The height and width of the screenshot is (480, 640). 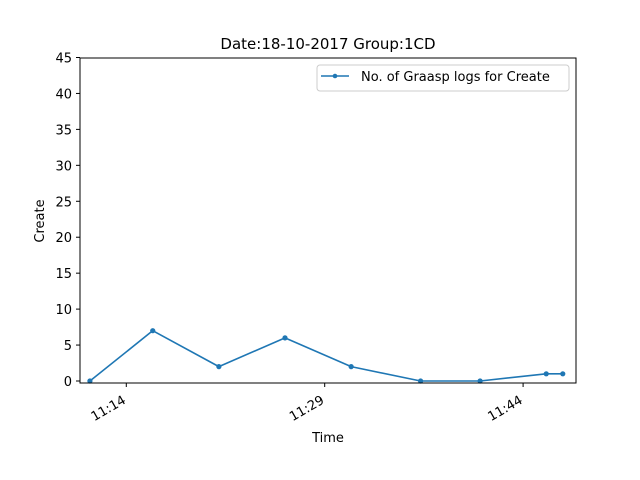 I want to click on y-tick-label: 10, so click(x=63, y=310).